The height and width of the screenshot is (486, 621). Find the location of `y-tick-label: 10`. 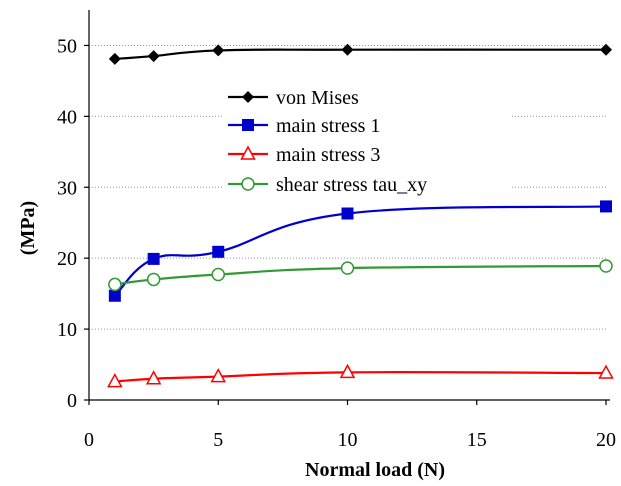

y-tick-label: 10 is located at coordinates (67, 330).